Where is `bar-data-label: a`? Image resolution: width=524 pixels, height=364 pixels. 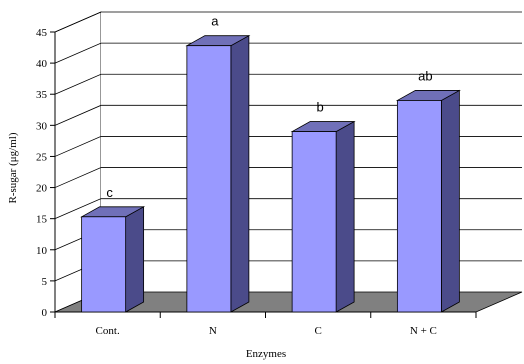 bar-data-label: a is located at coordinates (215, 21).